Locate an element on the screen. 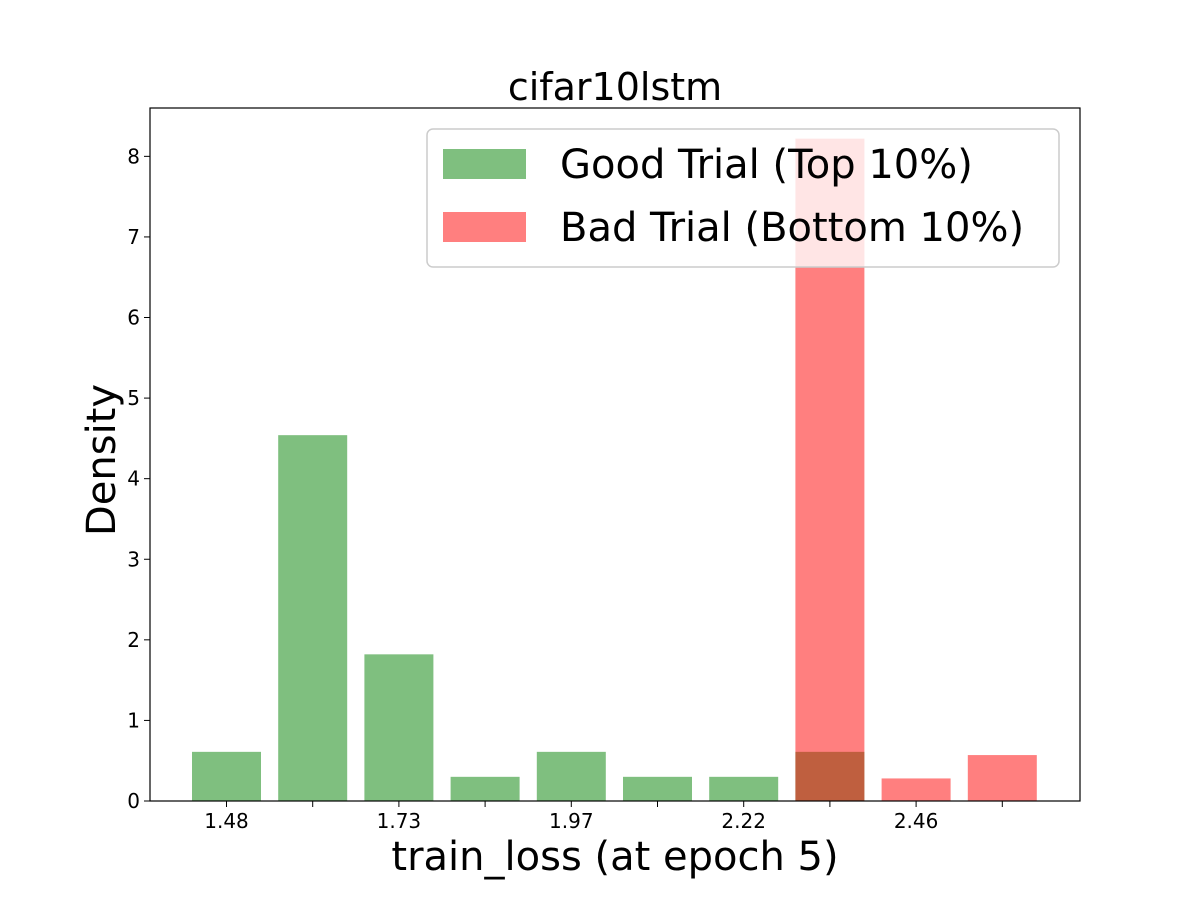 The height and width of the screenshot is (900, 1200). legend-swatch-good is located at coordinates (484, 164).